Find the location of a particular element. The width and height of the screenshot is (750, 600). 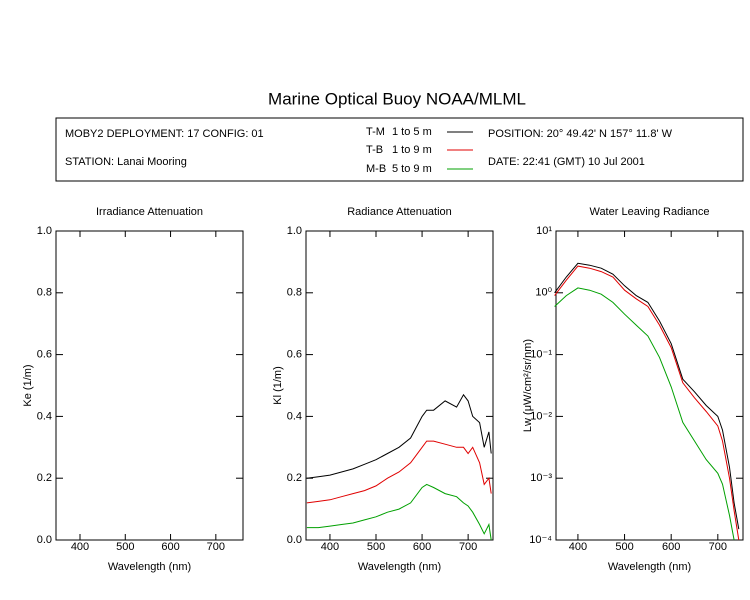

y-tick-label: 10⁻¹ is located at coordinates (541, 355).